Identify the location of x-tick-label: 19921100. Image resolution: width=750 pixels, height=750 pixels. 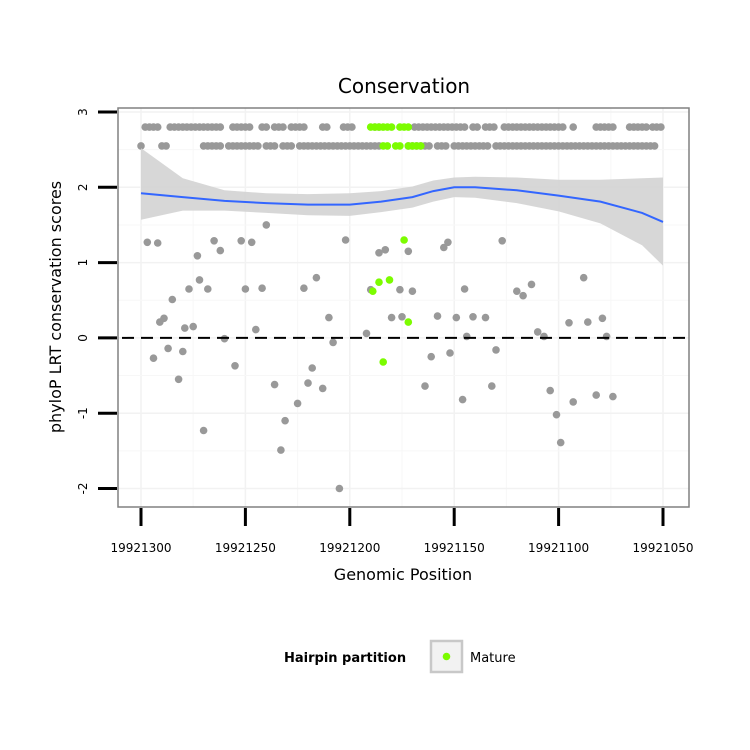
(558, 548).